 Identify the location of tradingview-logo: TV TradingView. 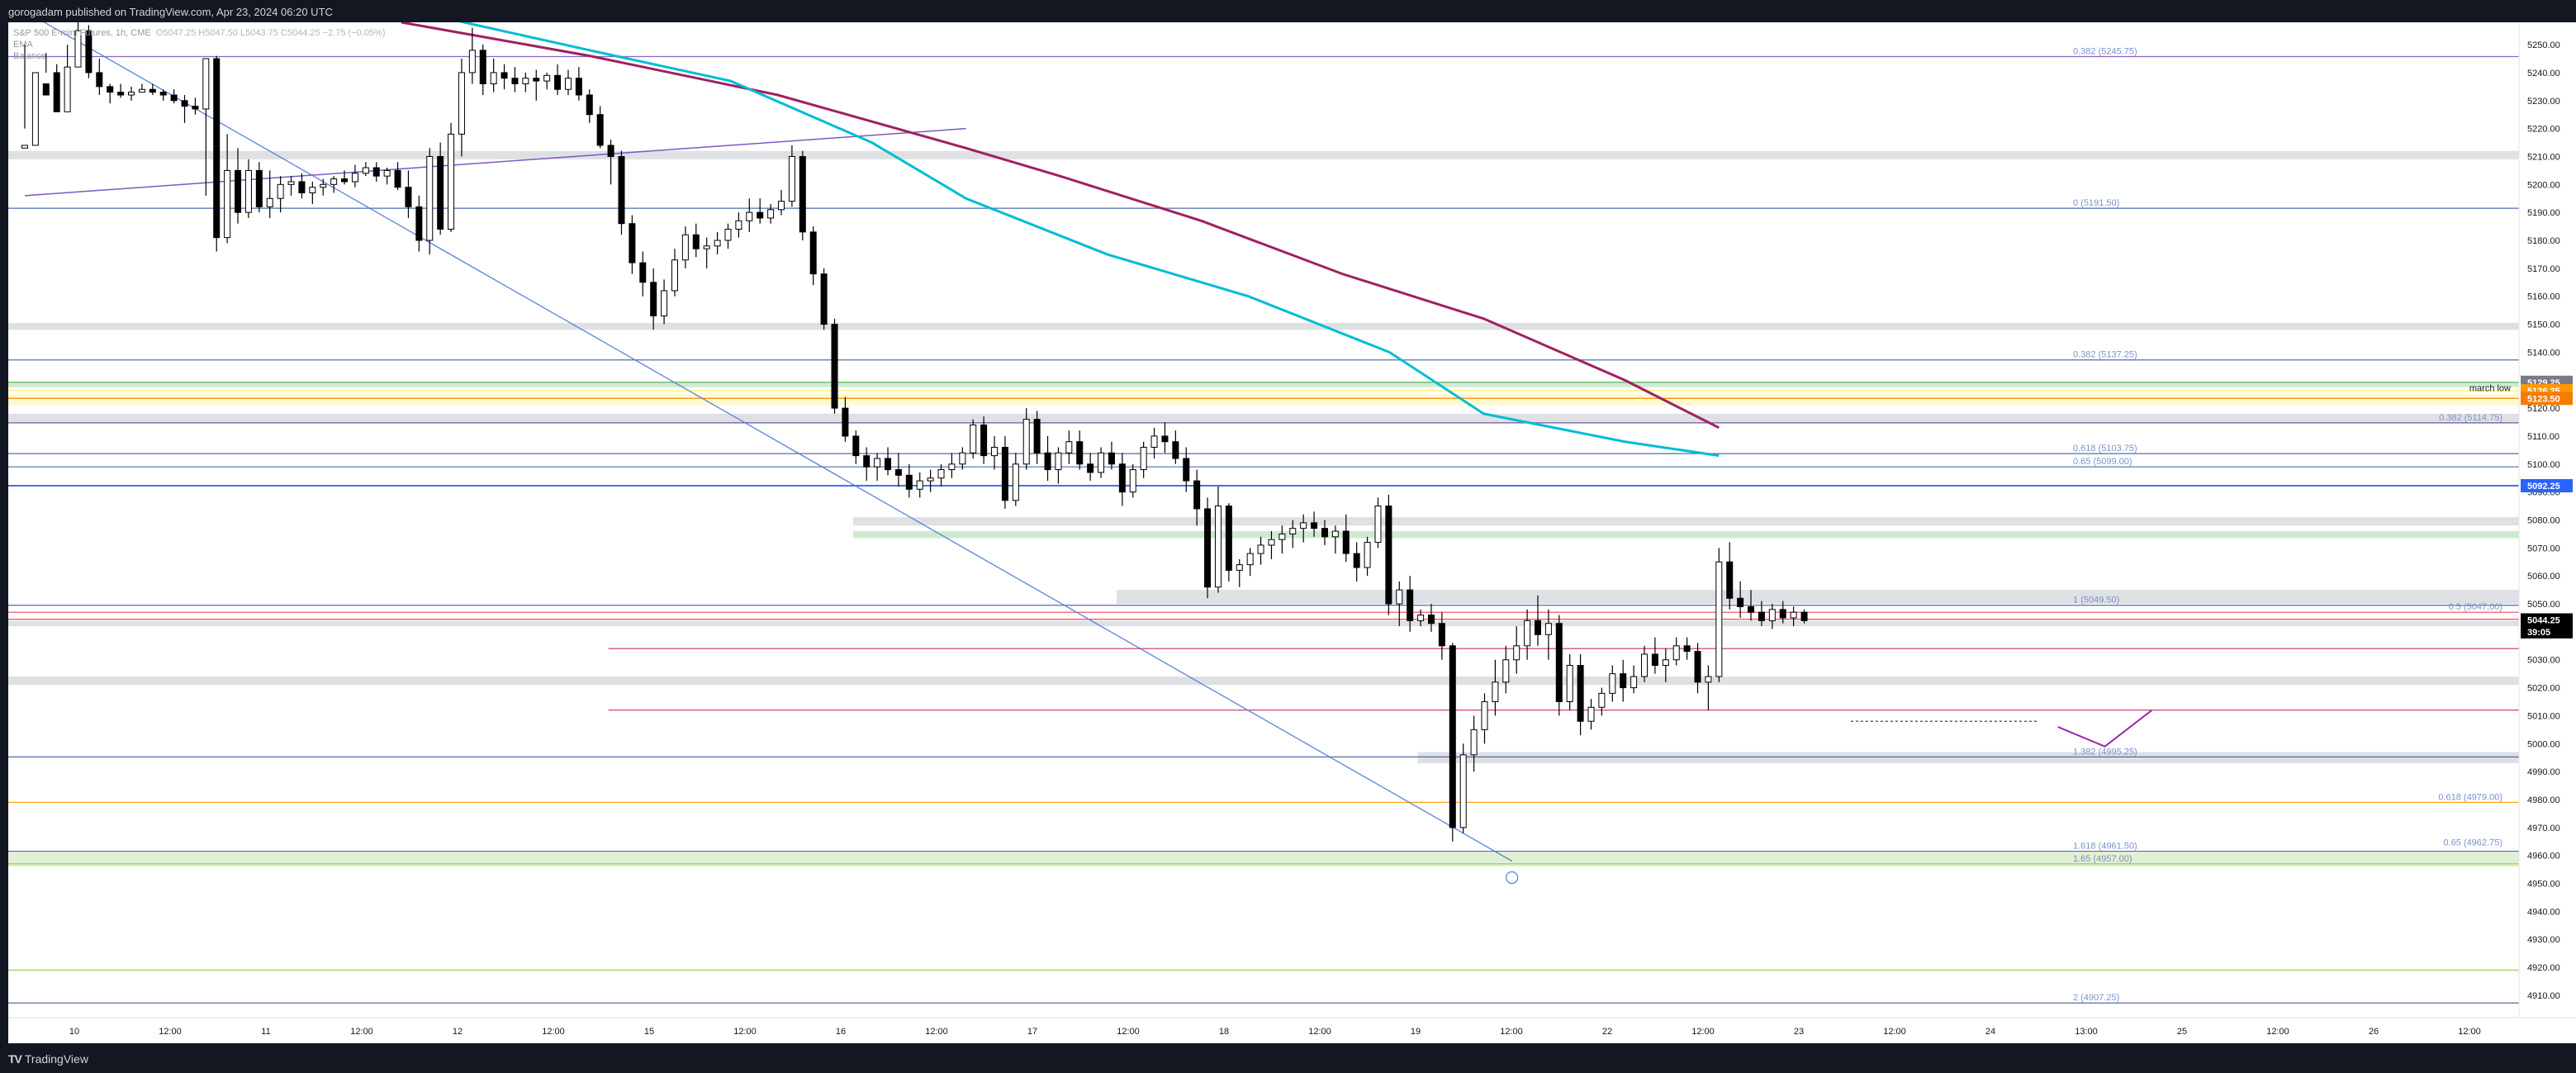
(48, 1059).